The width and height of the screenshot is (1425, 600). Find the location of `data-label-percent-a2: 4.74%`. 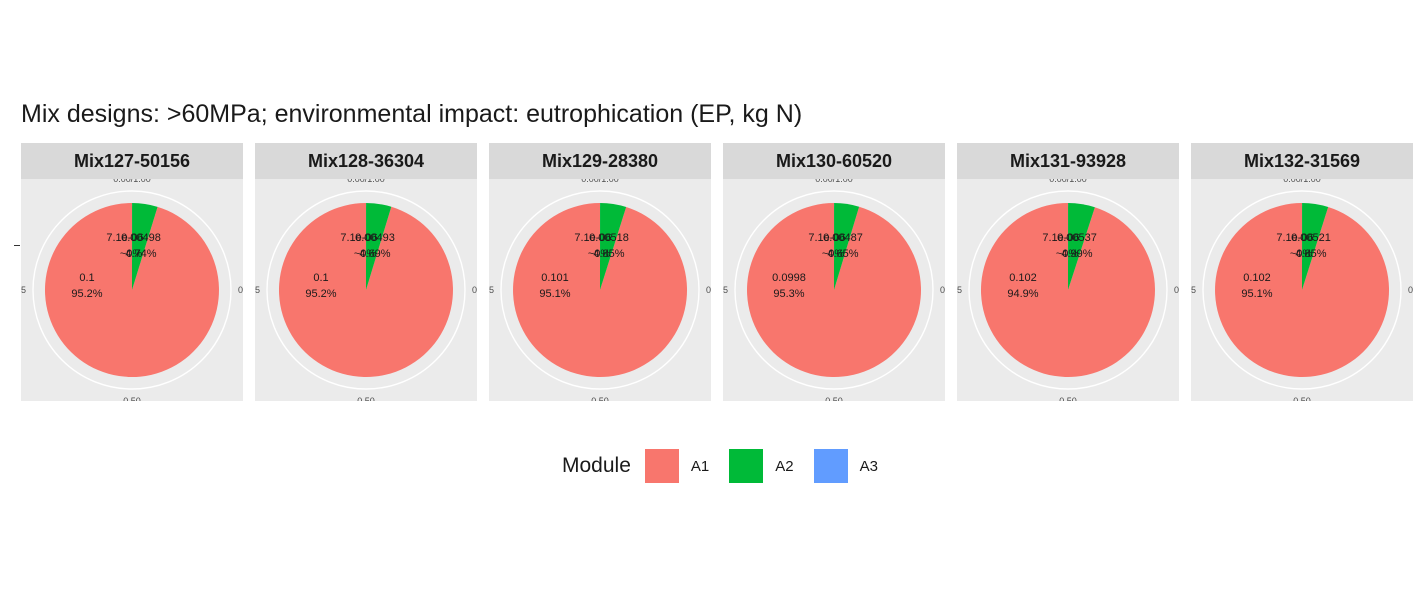

data-label-percent-a2: 4.74% is located at coordinates (140, 254).